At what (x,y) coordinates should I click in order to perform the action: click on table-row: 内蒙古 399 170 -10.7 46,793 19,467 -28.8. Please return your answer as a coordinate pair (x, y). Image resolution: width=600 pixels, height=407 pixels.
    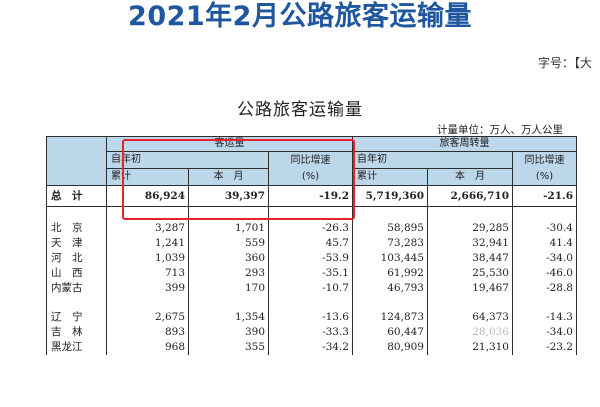
    Looking at the image, I should click on (311, 288).